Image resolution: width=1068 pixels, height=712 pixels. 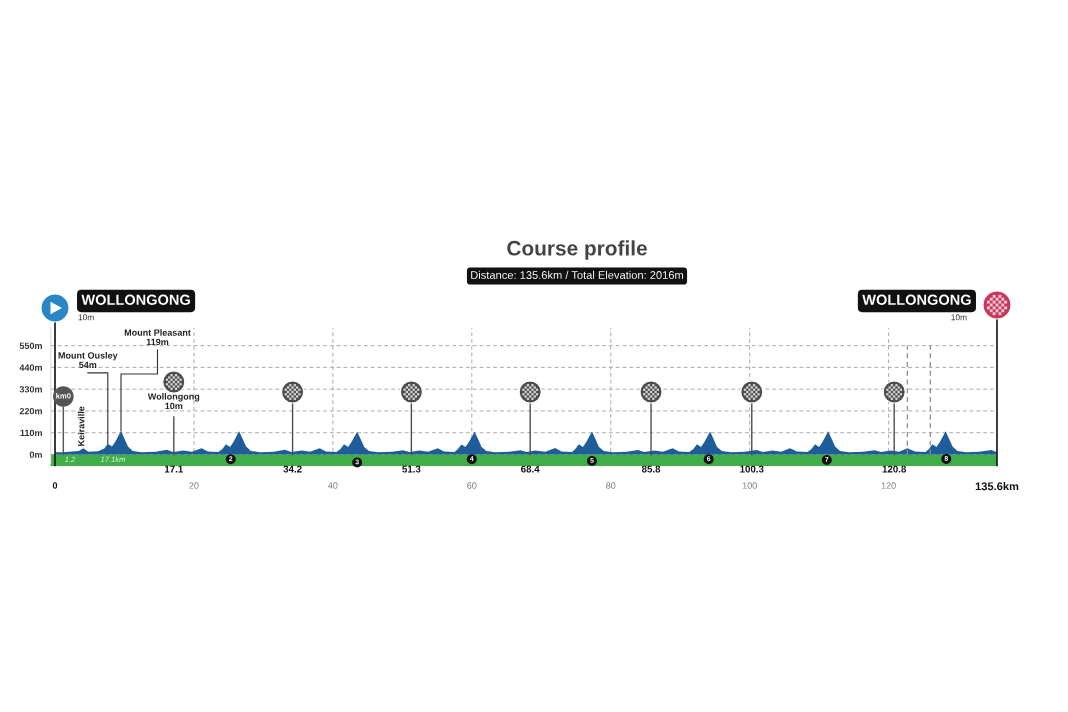 What do you see at coordinates (157, 337) in the screenshot?
I see `annotation: Mount Pleasant 119m` at bounding box center [157, 337].